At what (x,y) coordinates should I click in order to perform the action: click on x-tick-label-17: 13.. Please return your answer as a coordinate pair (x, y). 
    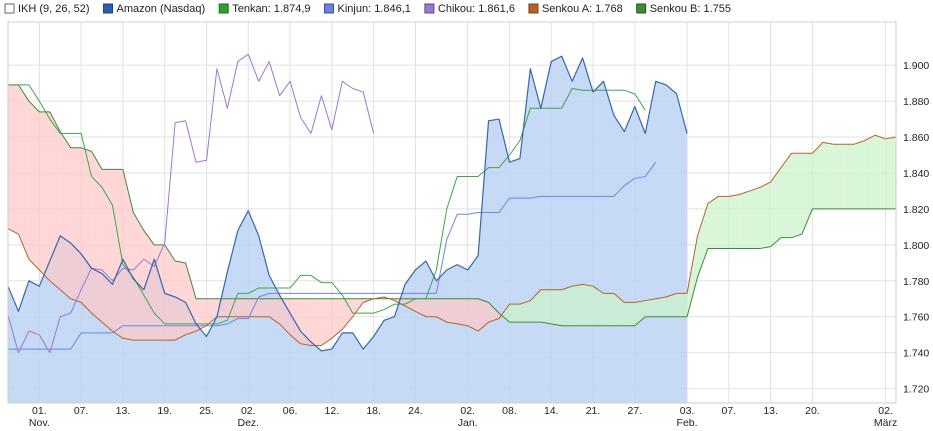
    Looking at the image, I should click on (770, 411).